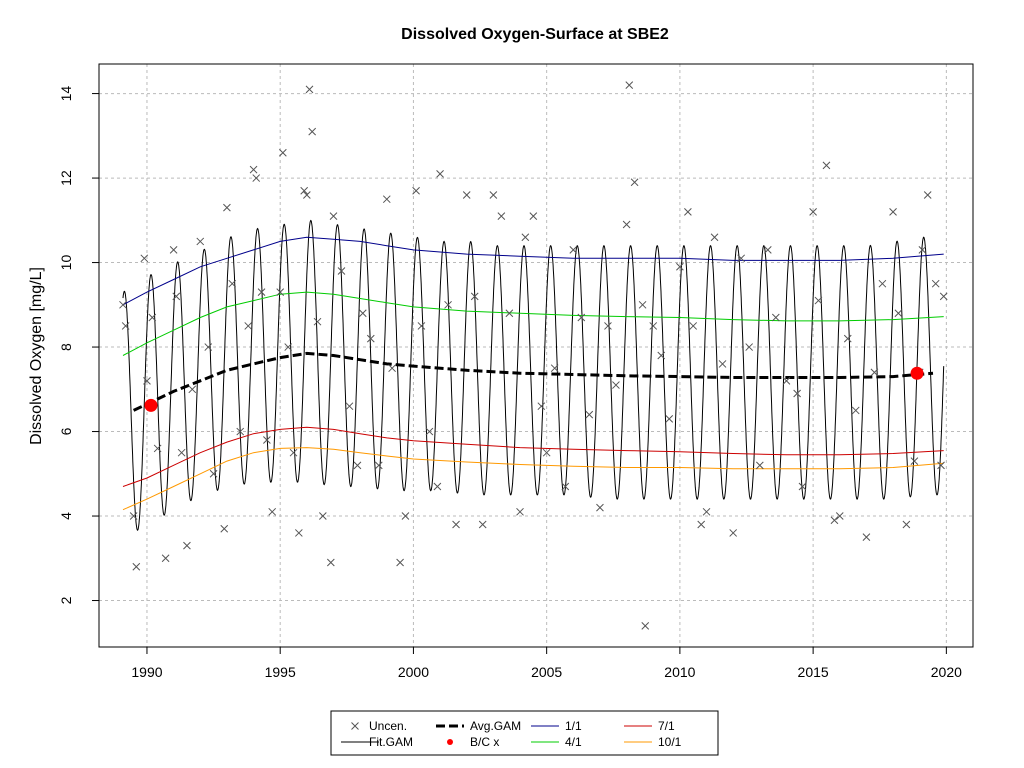  Describe the element at coordinates (524, 733) in the screenshot. I see `legend: Uncen. Fit.GAM Avg.GAM B/C x 1/1 4/1 7/1 10/1` at that location.